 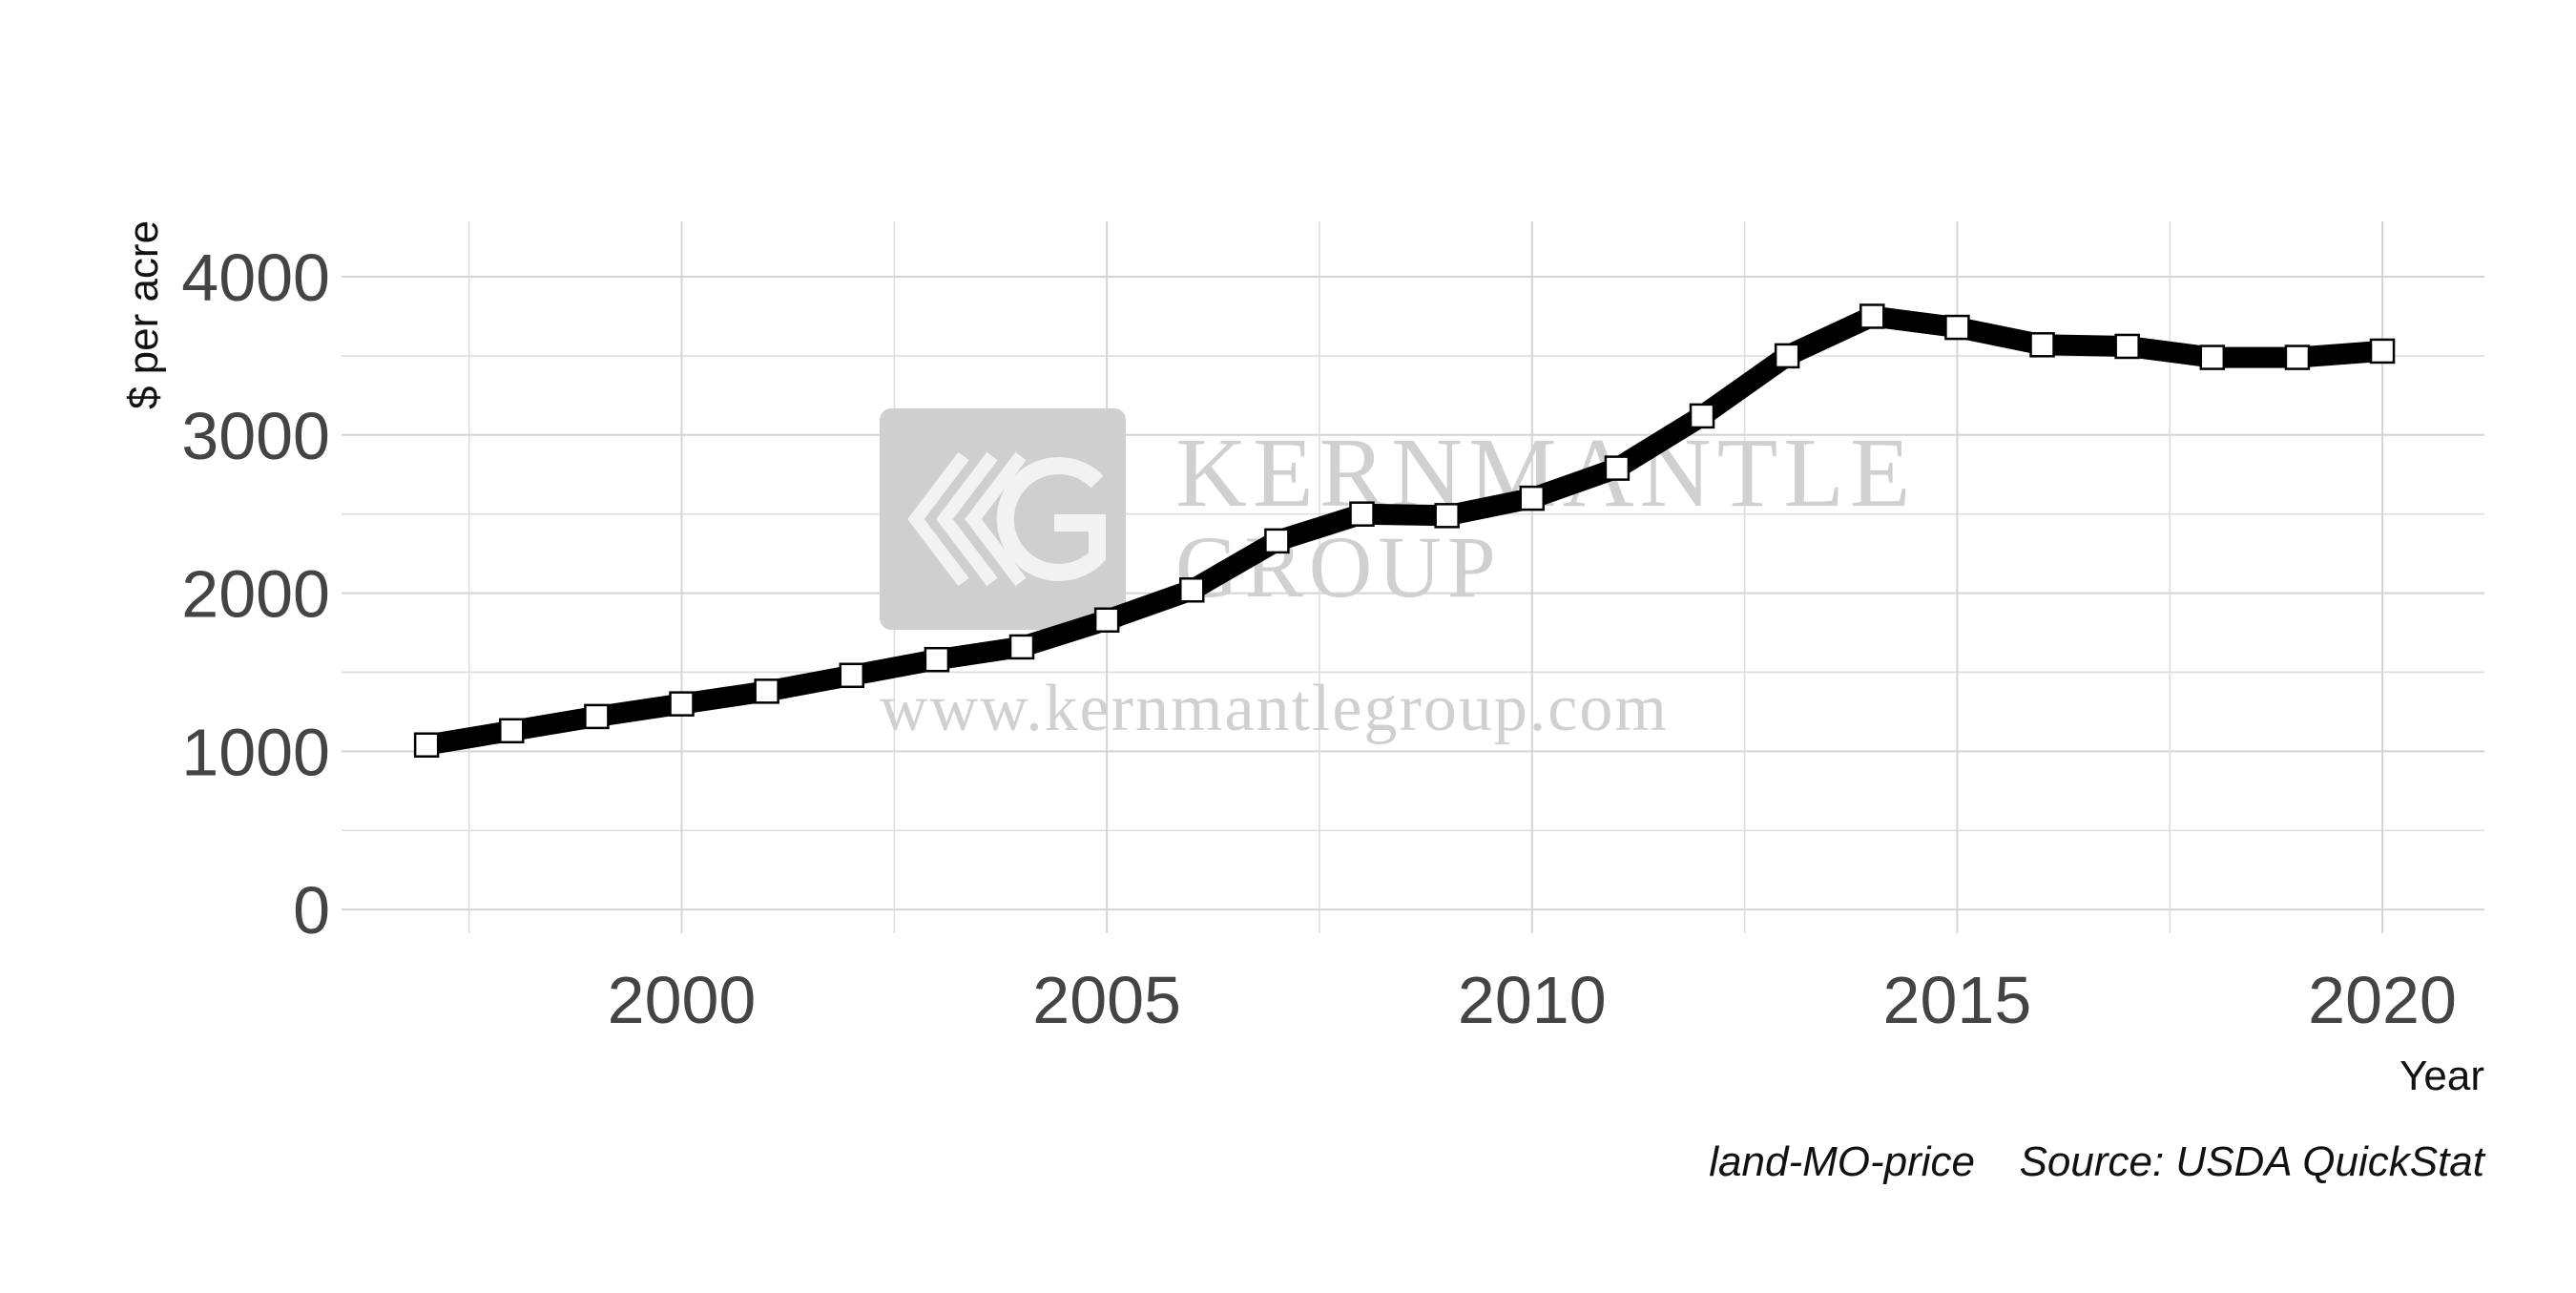 What do you see at coordinates (143, 314) in the screenshot?
I see `y-axis-title: $ per acre` at bounding box center [143, 314].